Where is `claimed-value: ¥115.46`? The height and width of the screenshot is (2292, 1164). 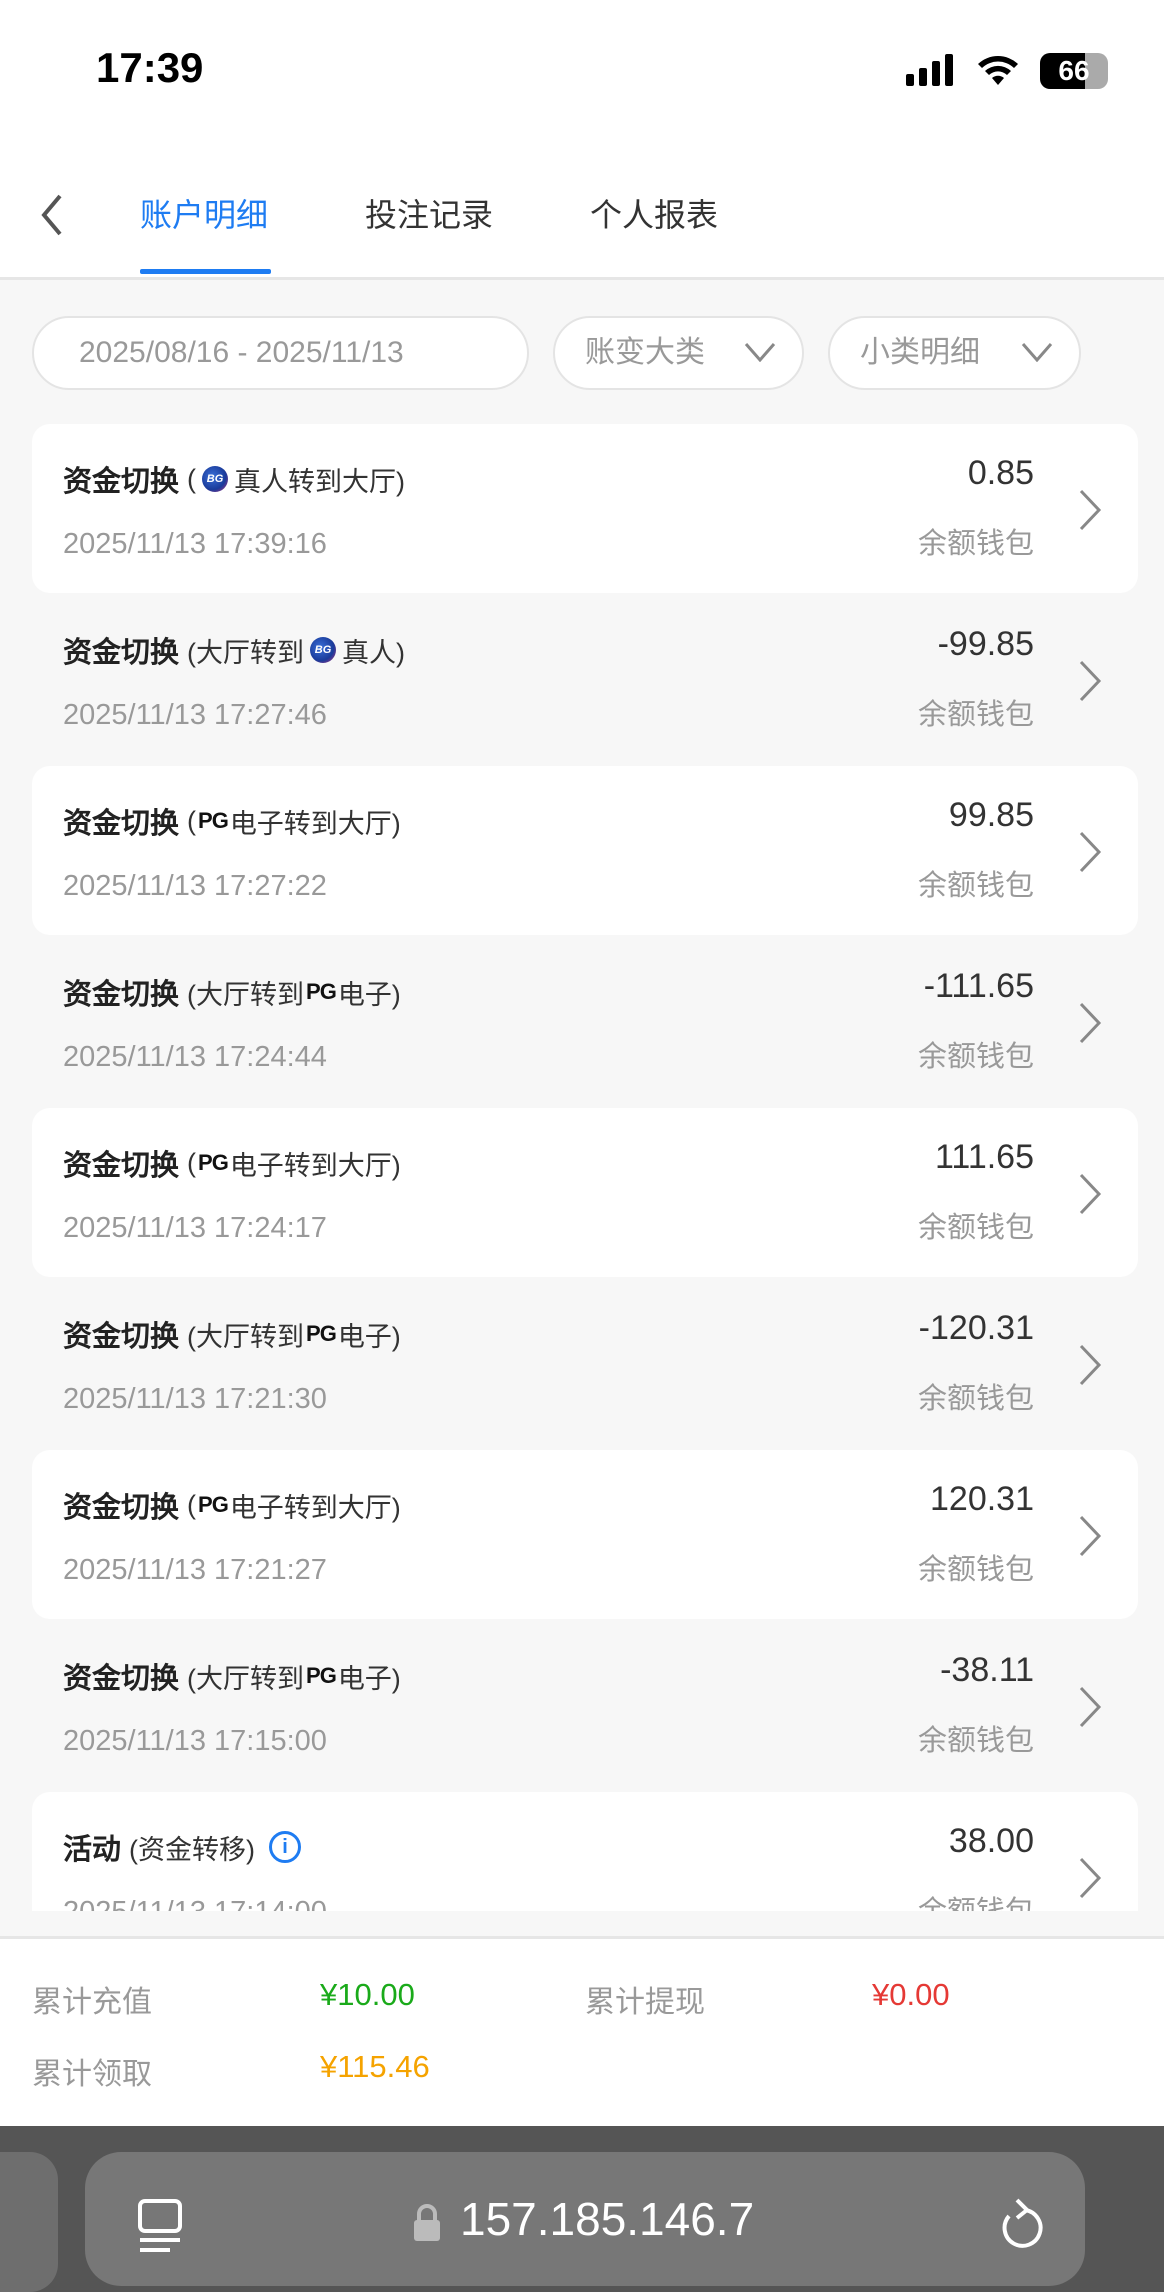 claimed-value: ¥115.46 is located at coordinates (375, 2066).